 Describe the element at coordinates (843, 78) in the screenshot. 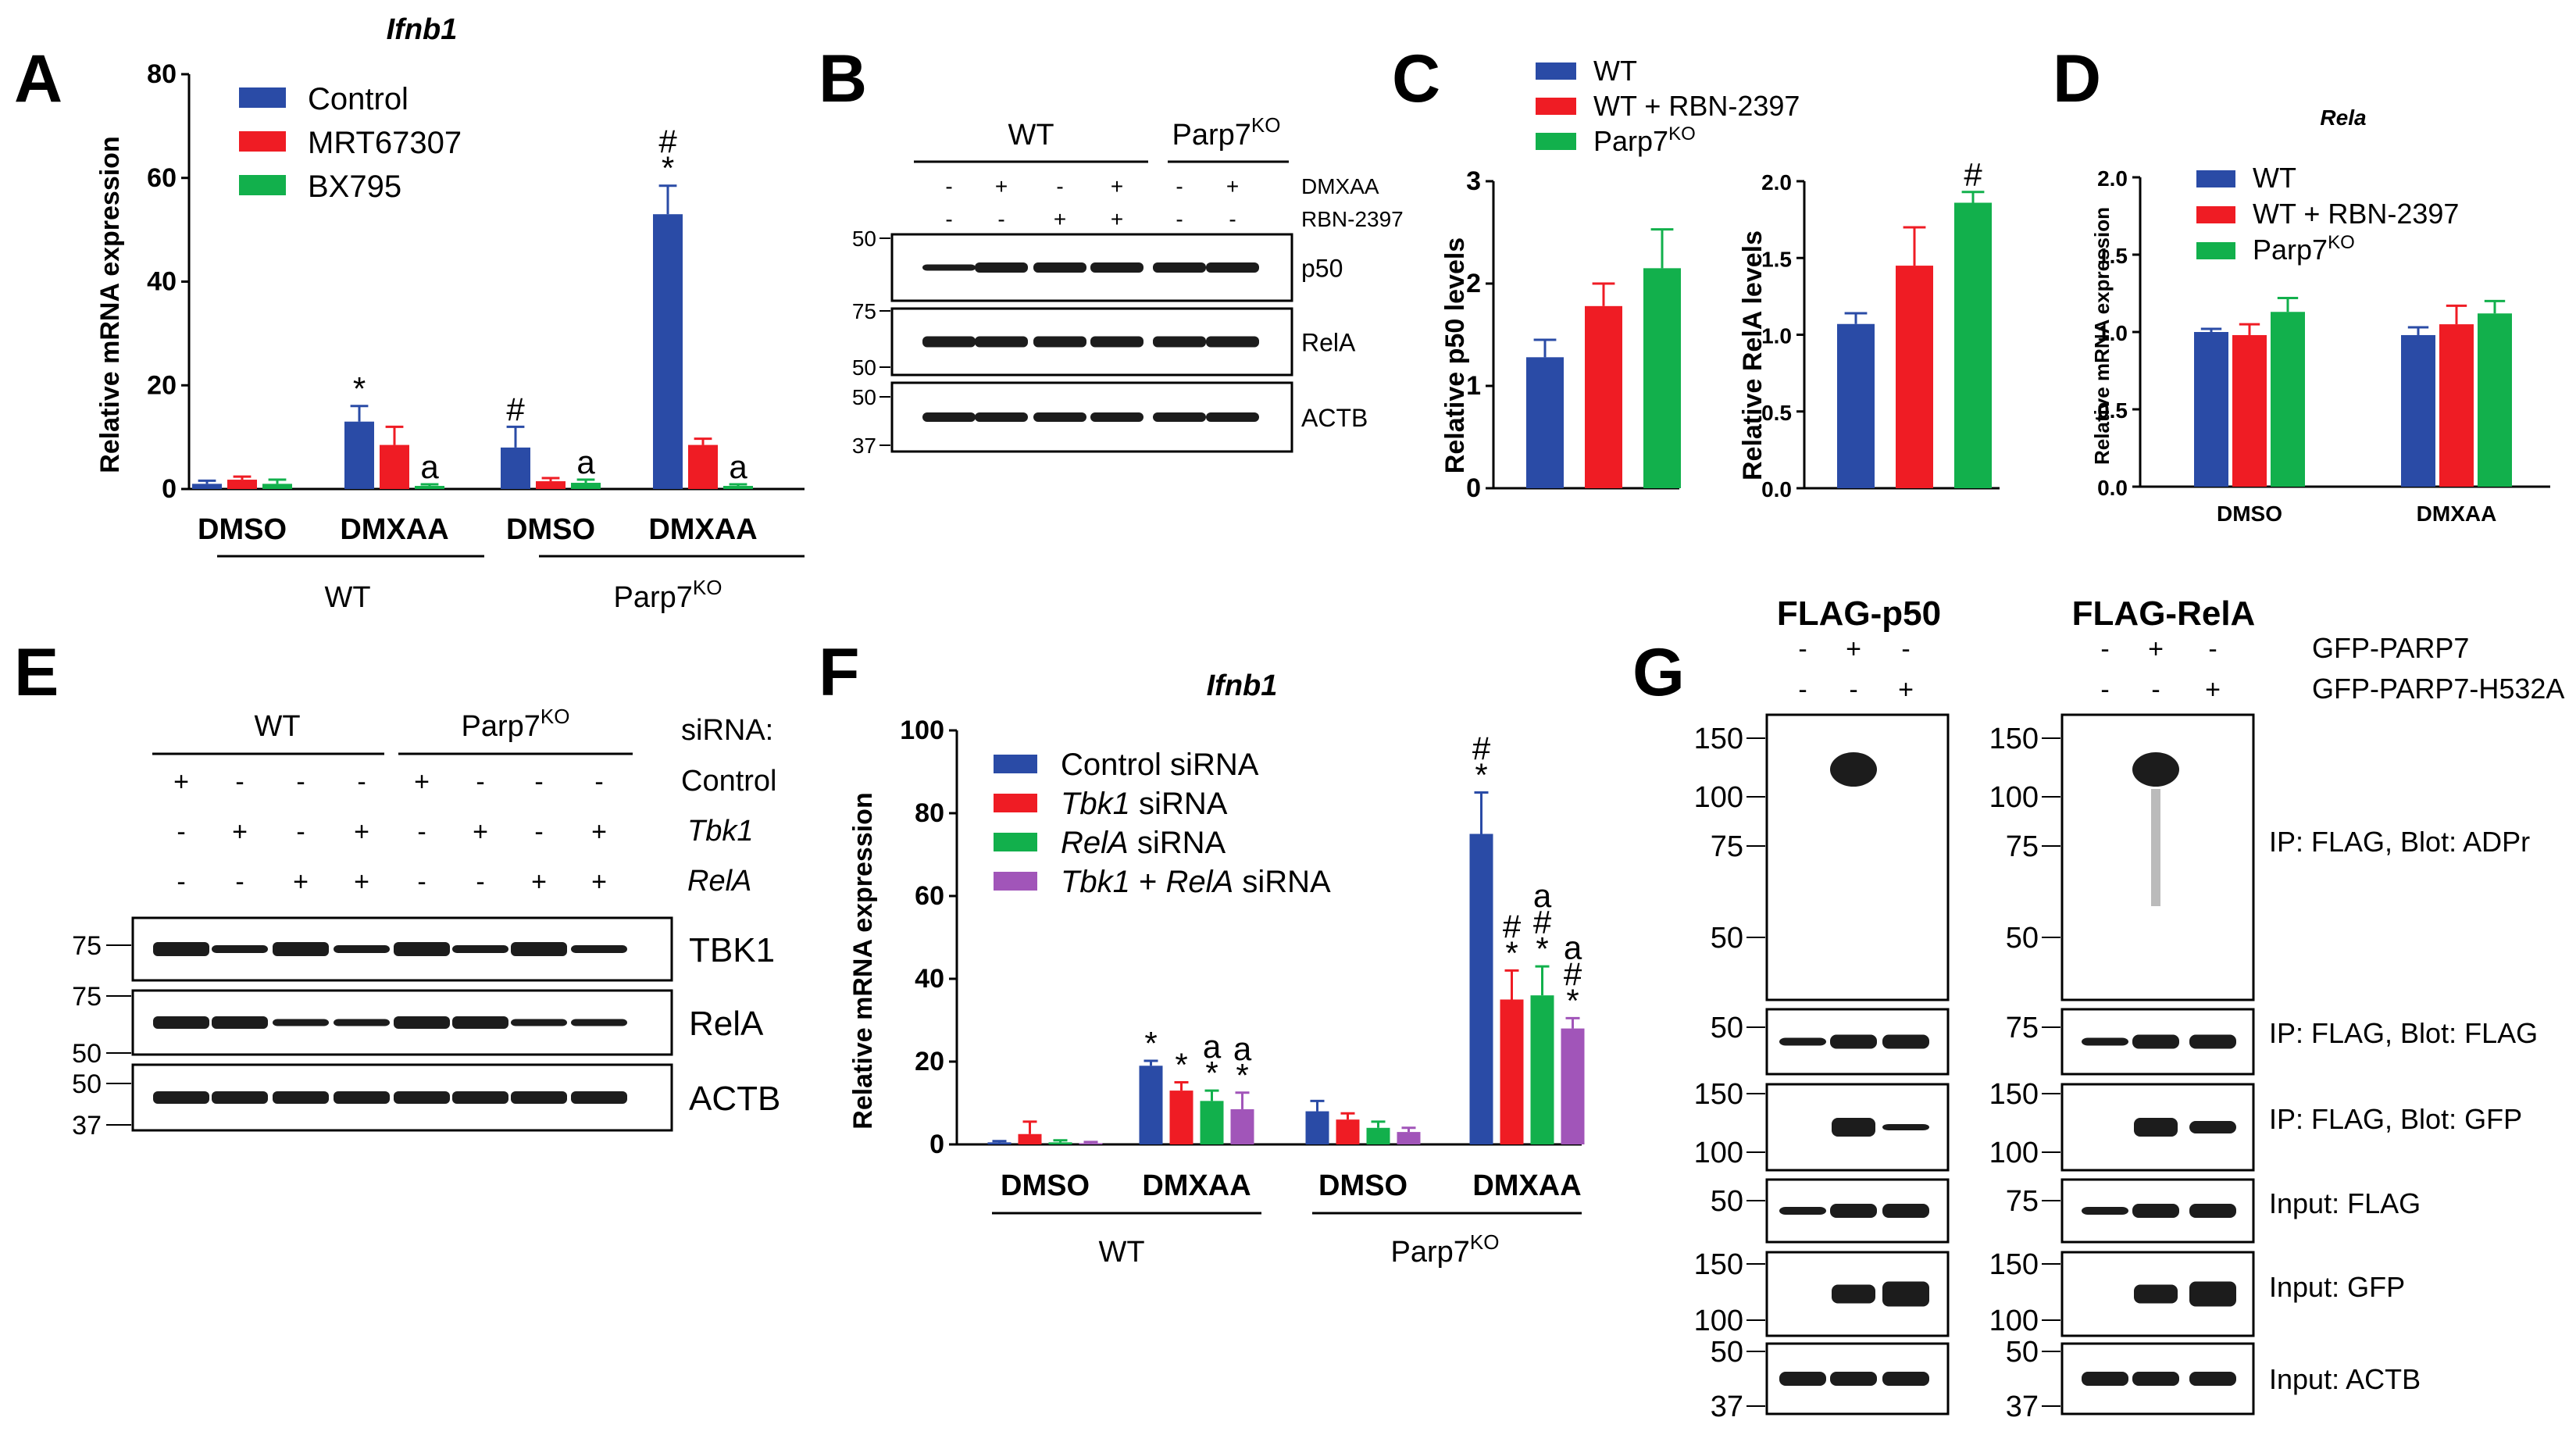

I see `panel-label-b: B` at that location.